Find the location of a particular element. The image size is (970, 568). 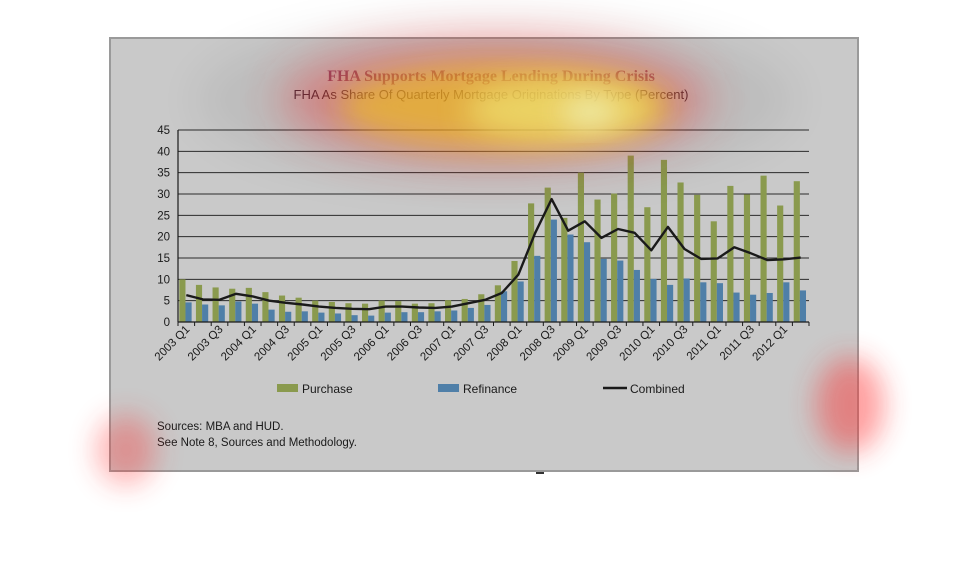

methodology-note: See Note 8, Sources and Methodology. is located at coordinates (257, 443).